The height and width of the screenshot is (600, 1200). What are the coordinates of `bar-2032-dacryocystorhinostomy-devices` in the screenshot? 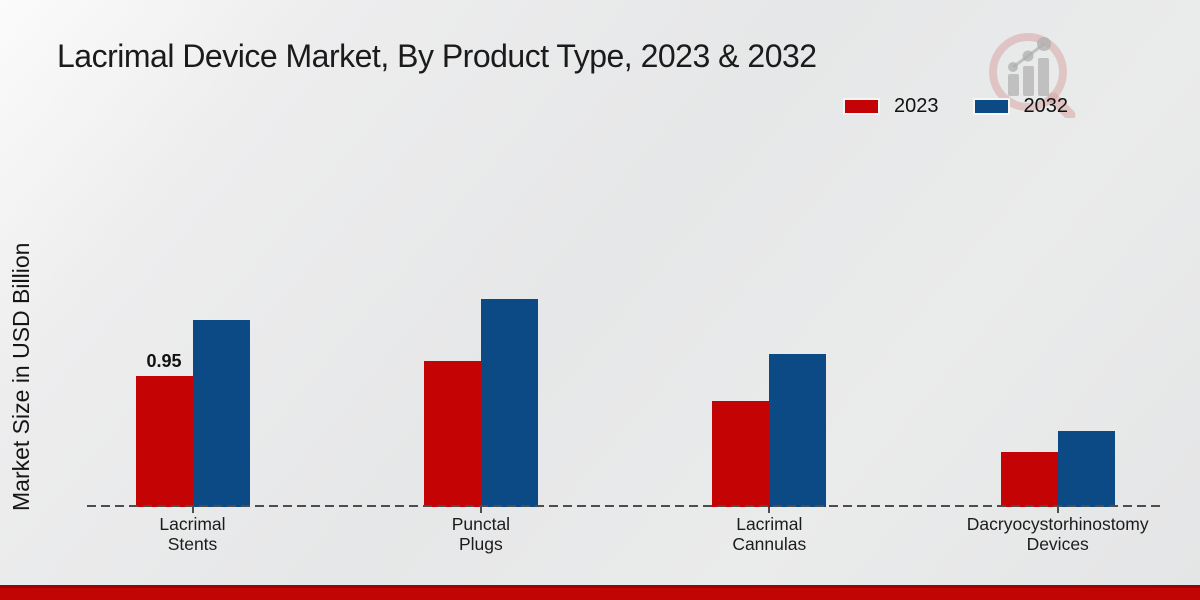 It's located at (1086, 469).